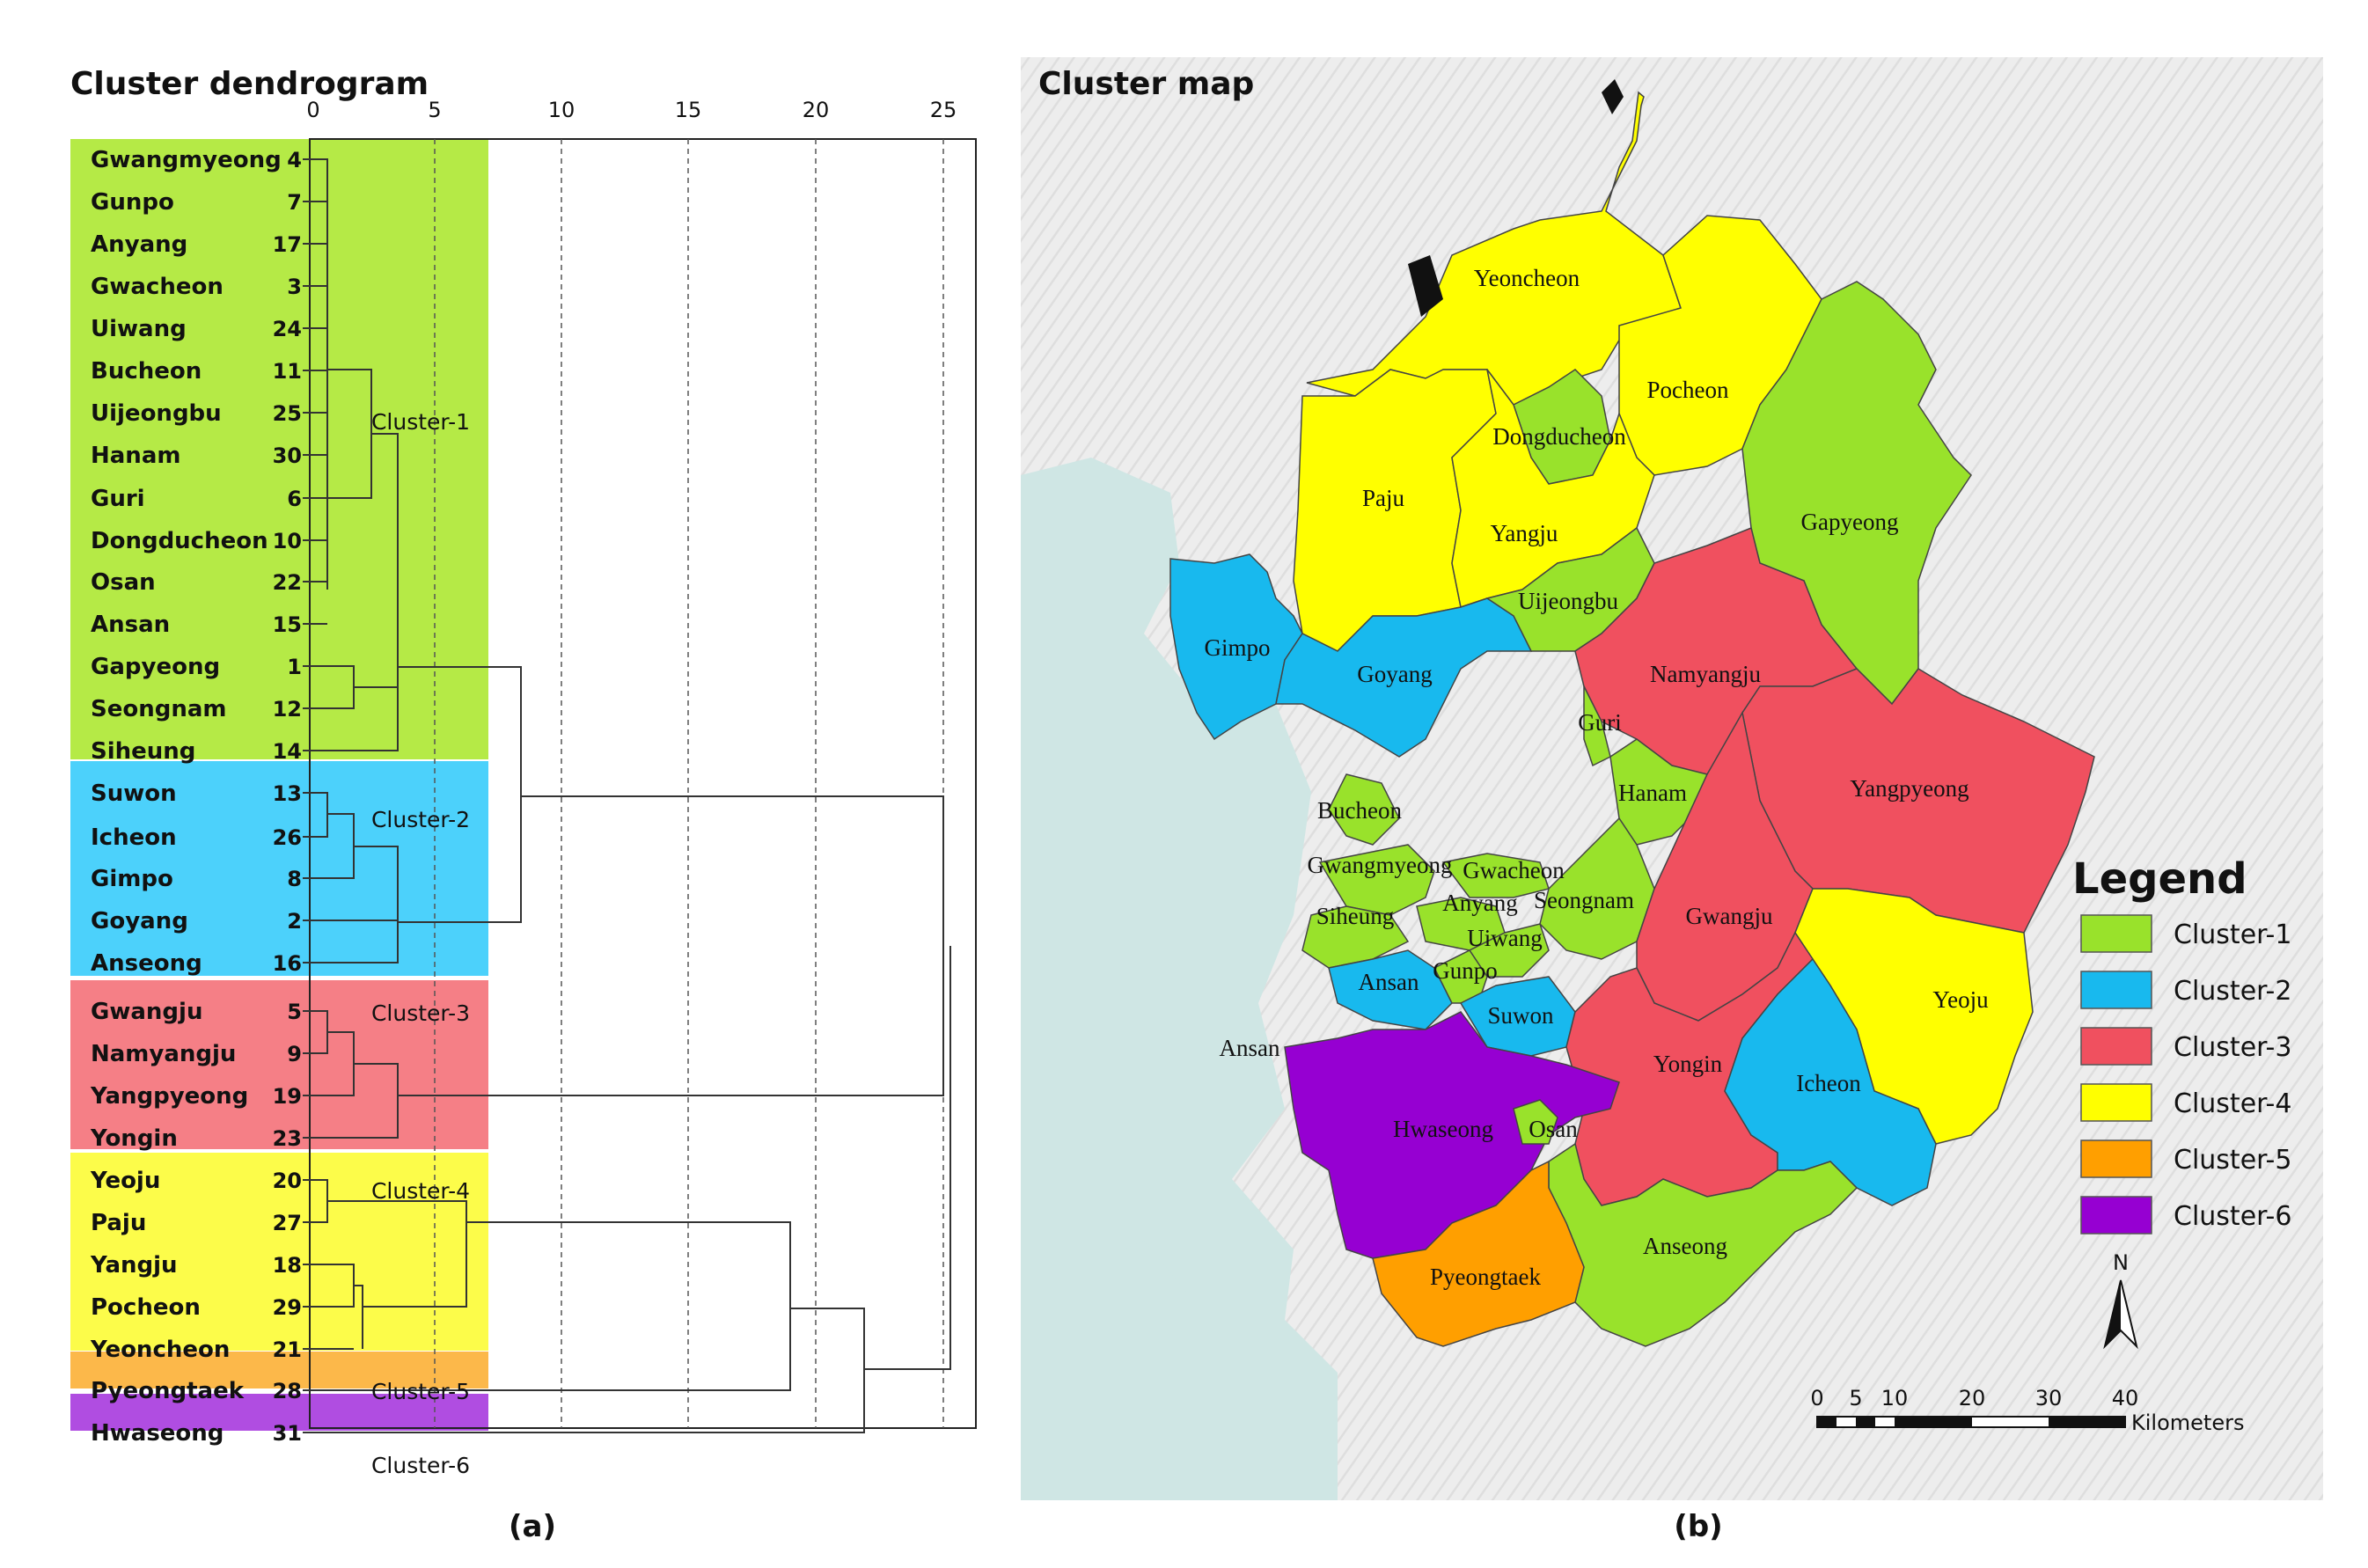 This screenshot has height=1568, width=2368. I want to click on scale-tick: 10, so click(1895, 1398).